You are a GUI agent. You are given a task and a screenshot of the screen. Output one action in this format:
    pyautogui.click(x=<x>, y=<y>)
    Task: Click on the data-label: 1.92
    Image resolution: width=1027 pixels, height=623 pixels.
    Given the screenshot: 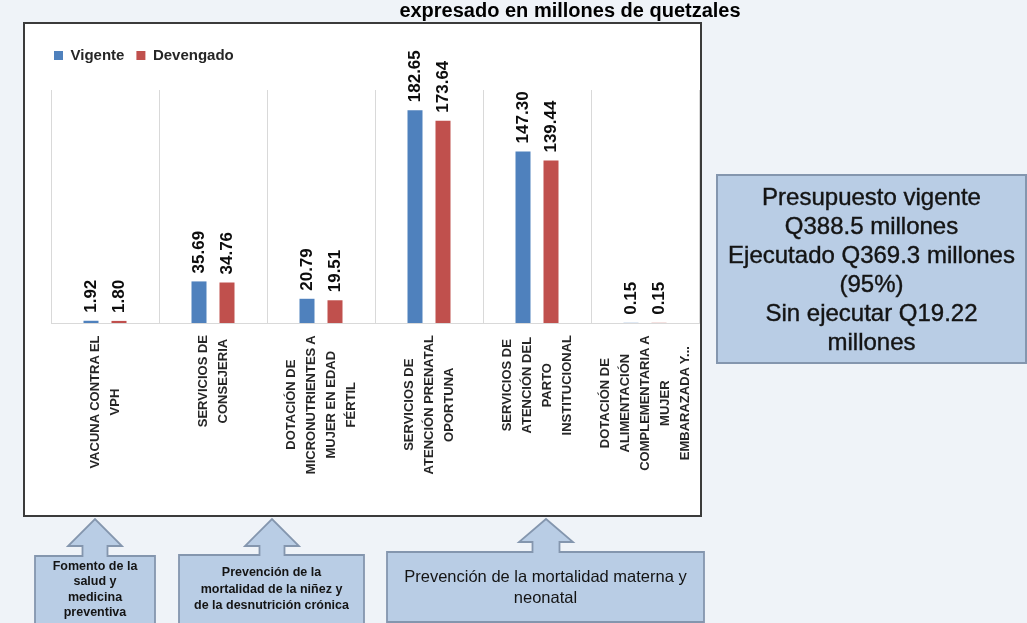 What is the action you would take?
    pyautogui.click(x=90, y=296)
    